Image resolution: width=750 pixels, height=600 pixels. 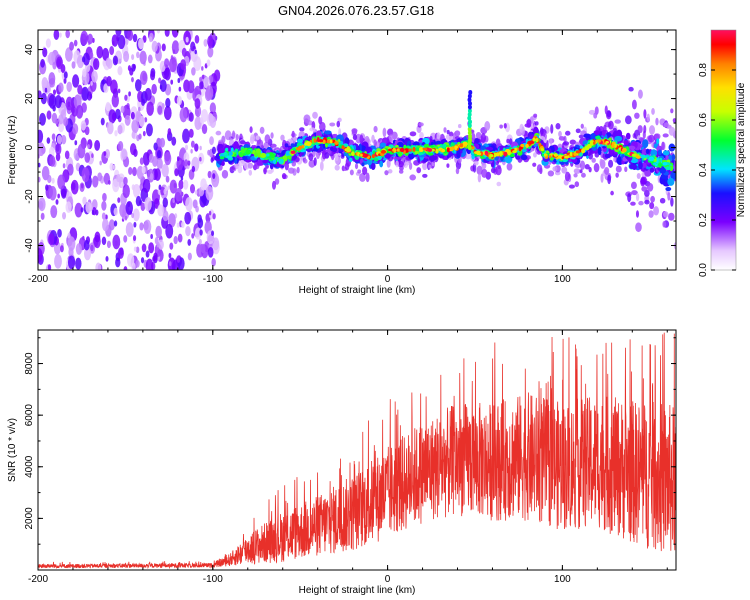 I want to click on y-tick-label: -20, so click(x=29, y=196).